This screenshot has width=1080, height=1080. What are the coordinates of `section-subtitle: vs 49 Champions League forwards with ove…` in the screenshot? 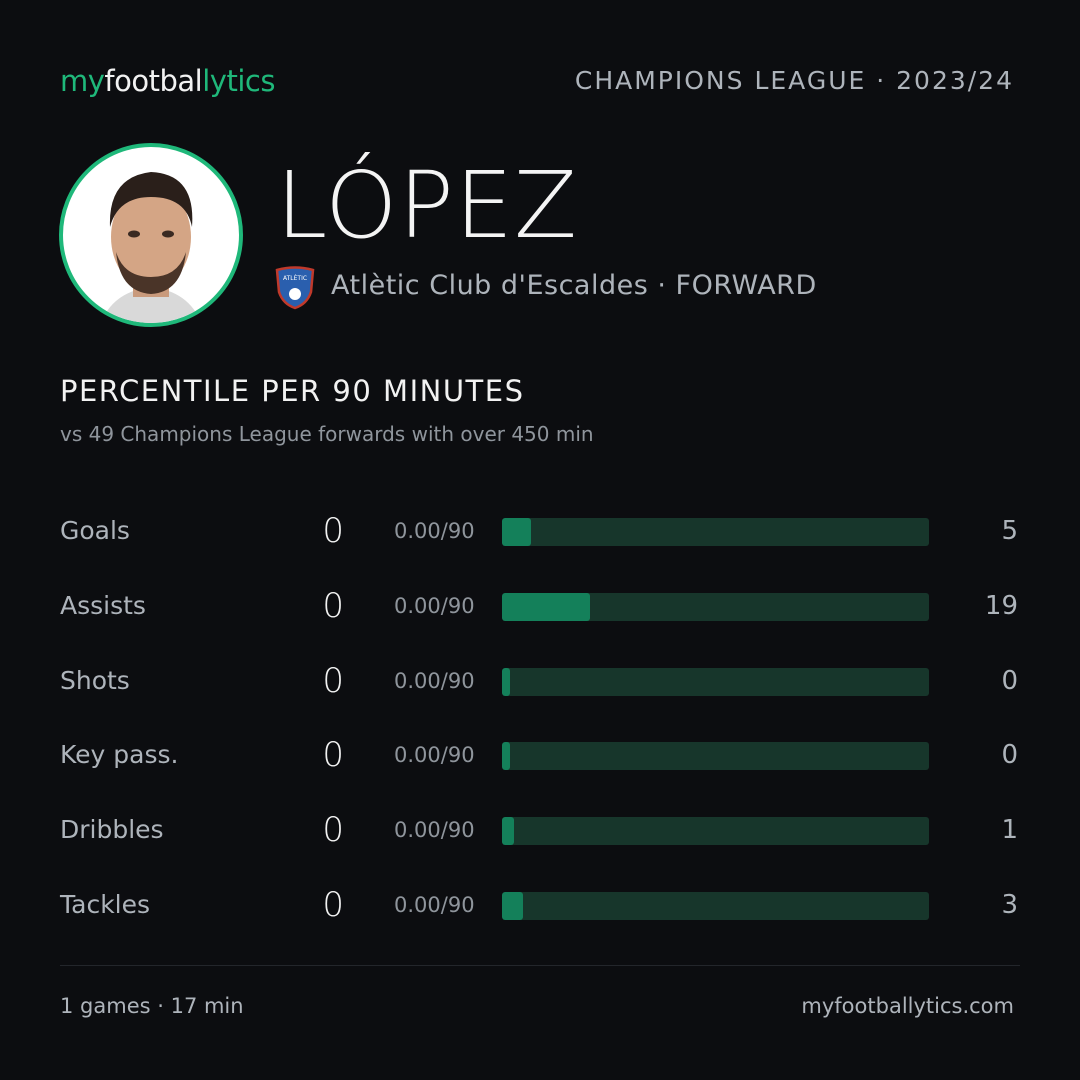 It's located at (327, 434).